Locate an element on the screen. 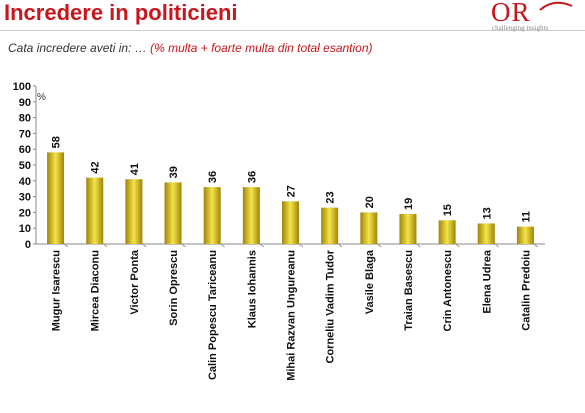 The width and height of the screenshot is (585, 413). logo-tagline: challenging insights is located at coordinates (520, 28).